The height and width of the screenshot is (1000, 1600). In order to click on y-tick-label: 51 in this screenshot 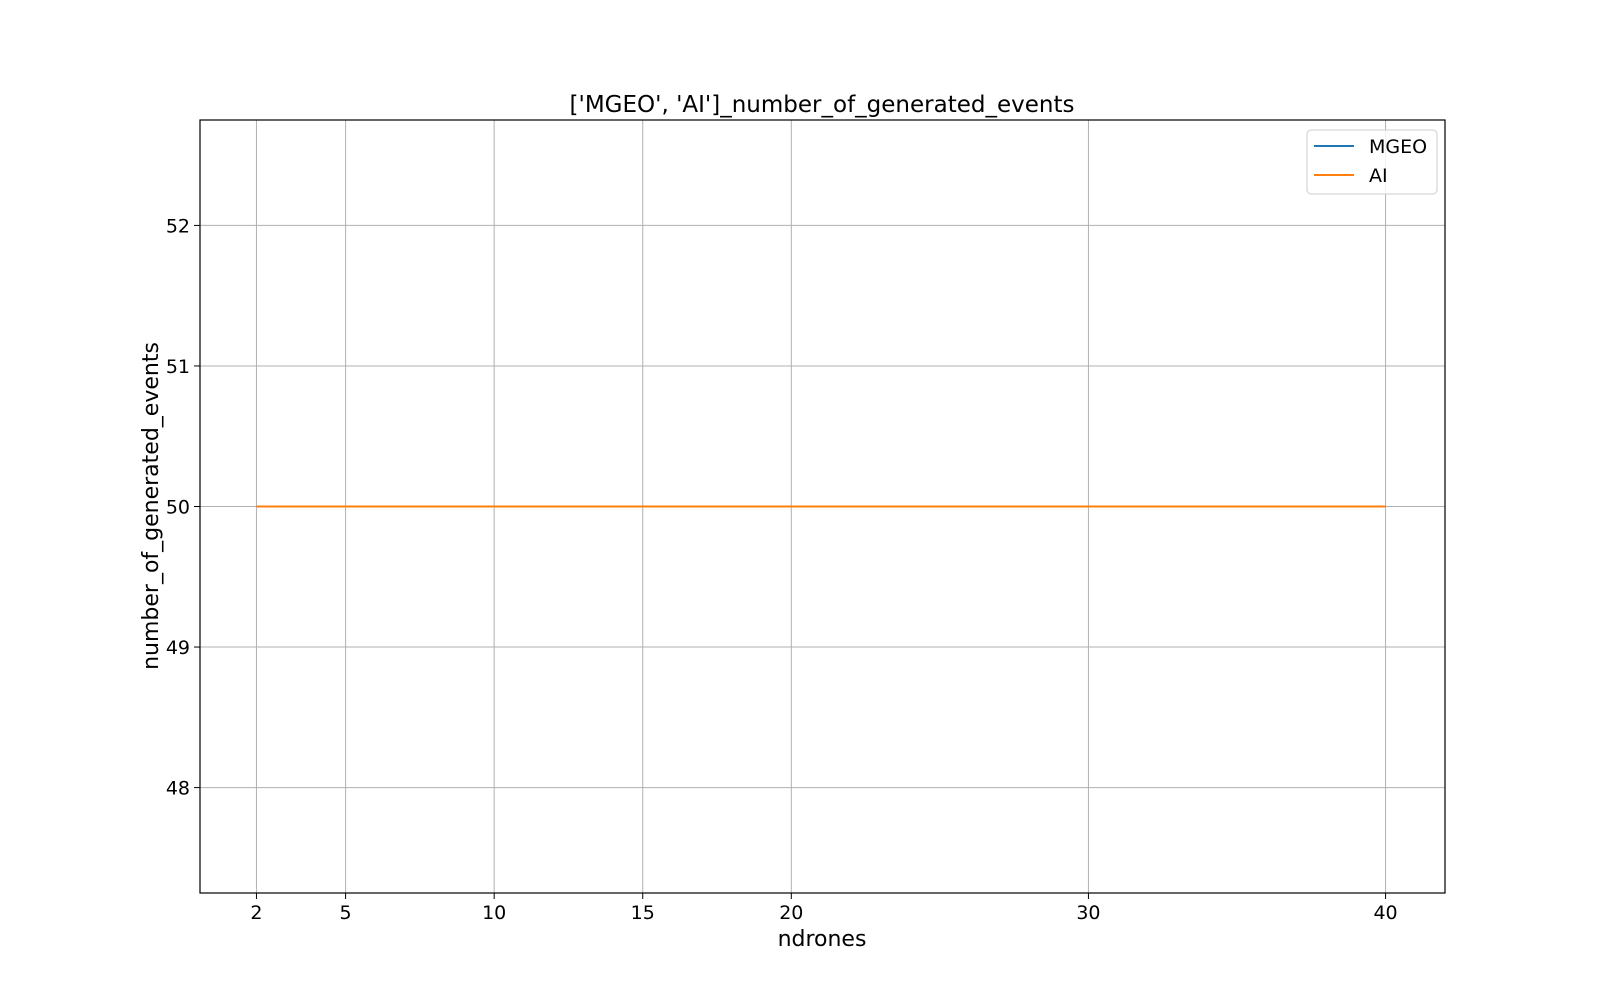, I will do `click(178, 367)`.